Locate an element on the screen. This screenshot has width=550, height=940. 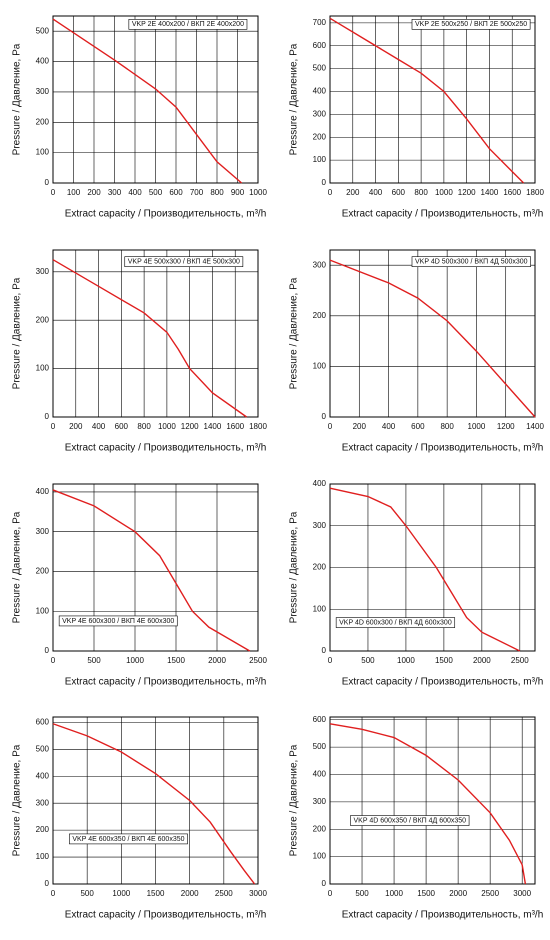
legend-text: VKP 4D 600x300 / ВКП 4Д 600x300 is located at coordinates (395, 622).